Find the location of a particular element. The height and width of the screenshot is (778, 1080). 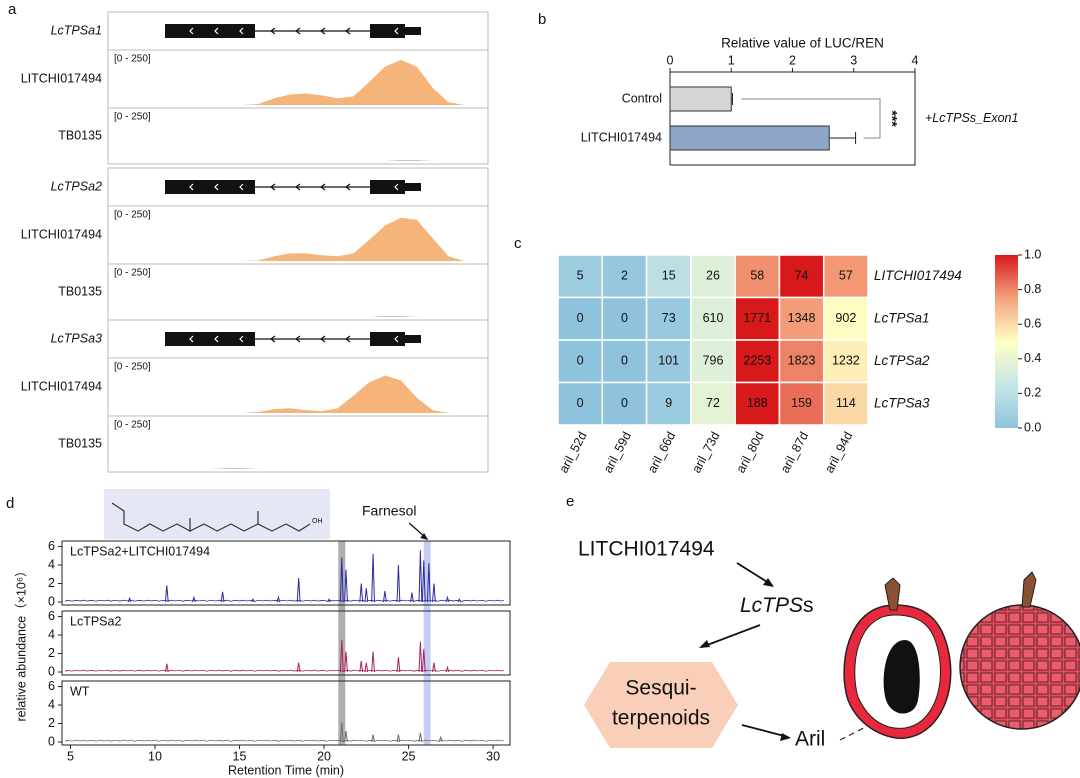

group-label: +LcTPSs_Exon1 is located at coordinates (971, 118).